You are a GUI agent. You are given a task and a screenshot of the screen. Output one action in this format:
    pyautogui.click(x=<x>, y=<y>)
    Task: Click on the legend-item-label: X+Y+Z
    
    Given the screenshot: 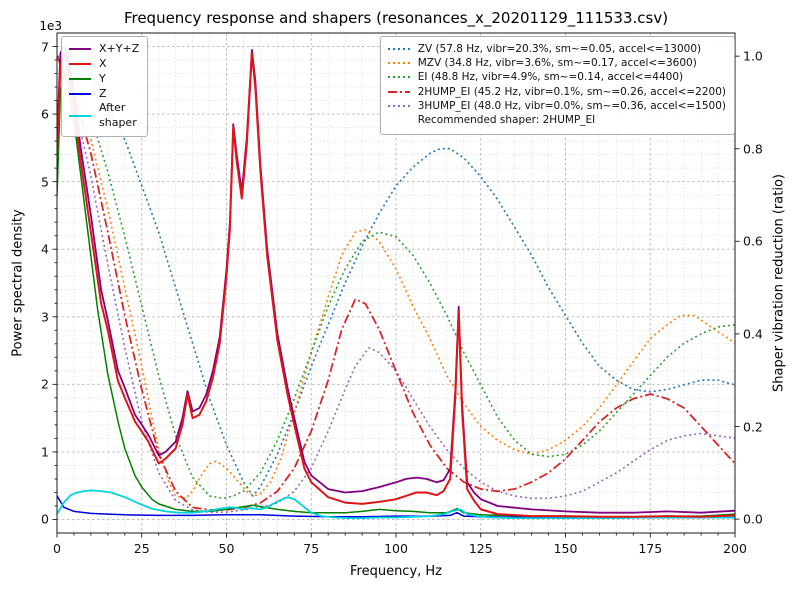 What is the action you would take?
    pyautogui.click(x=119, y=48)
    